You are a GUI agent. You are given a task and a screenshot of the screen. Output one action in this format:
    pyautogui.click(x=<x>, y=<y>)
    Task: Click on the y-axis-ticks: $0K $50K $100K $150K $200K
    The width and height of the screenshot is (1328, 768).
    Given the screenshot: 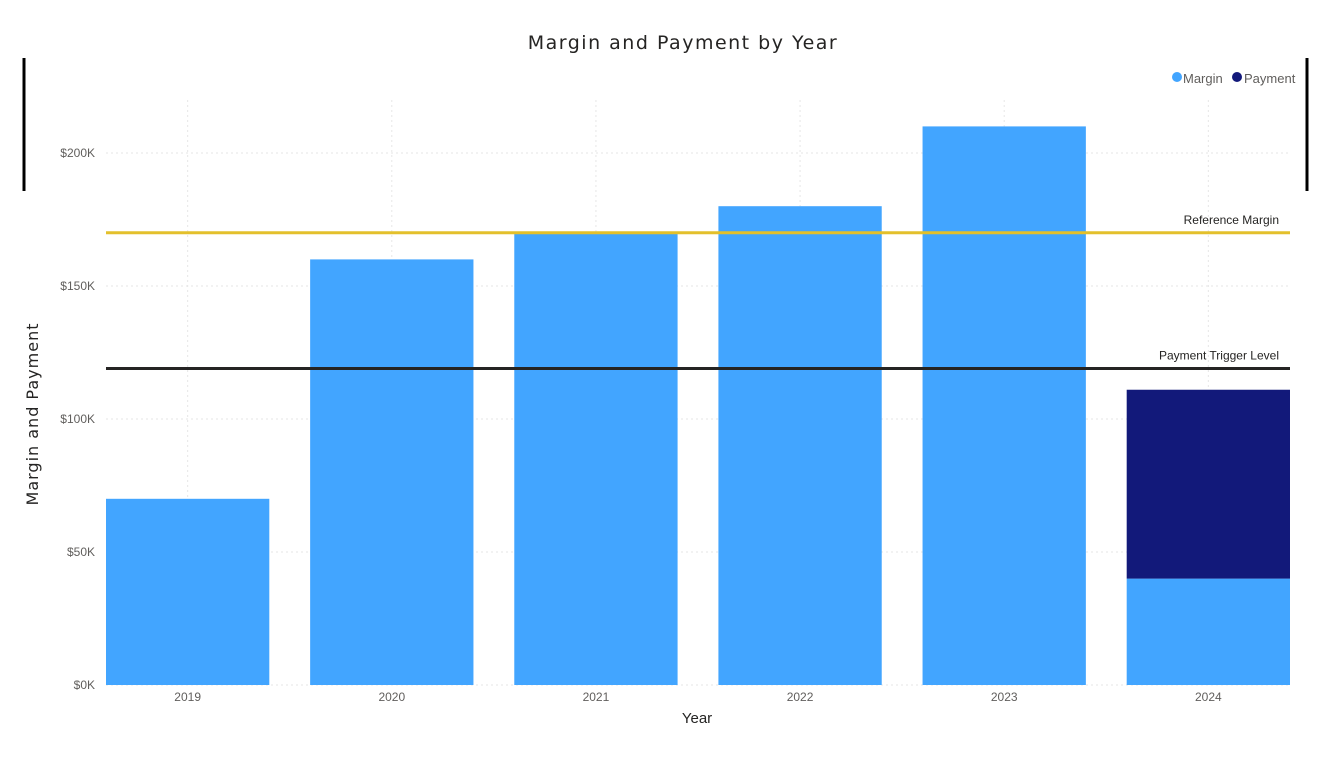 What is the action you would take?
    pyautogui.click(x=77, y=419)
    